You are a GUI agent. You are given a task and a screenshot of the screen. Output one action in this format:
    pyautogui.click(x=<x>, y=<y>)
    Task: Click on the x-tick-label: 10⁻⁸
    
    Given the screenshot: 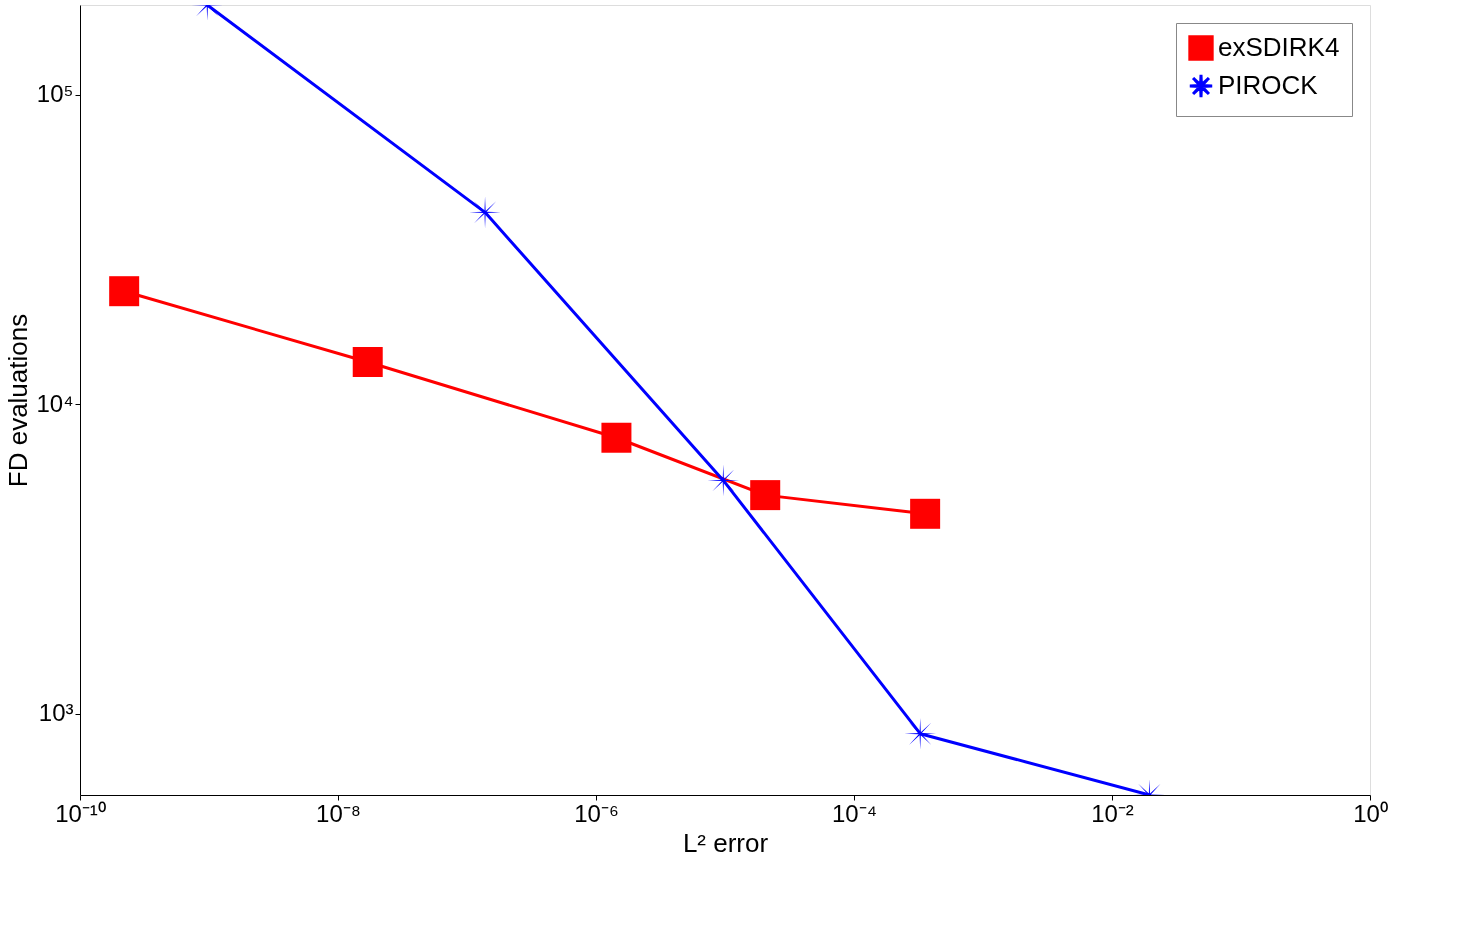 What is the action you would take?
    pyautogui.click(x=338, y=813)
    